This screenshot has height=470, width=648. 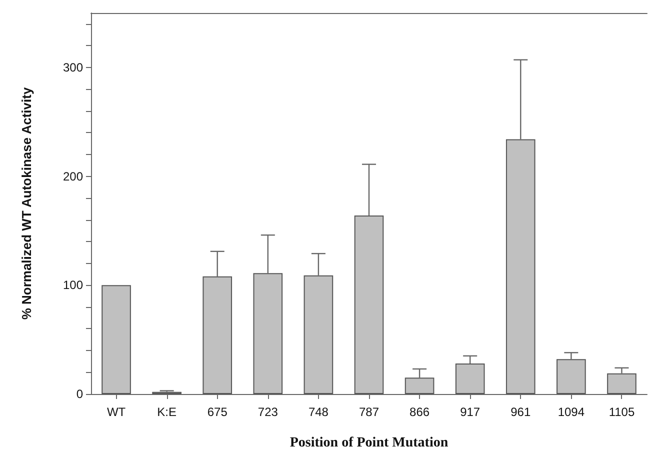 What do you see at coordinates (268, 412) in the screenshot?
I see `x-tick-label: 723` at bounding box center [268, 412].